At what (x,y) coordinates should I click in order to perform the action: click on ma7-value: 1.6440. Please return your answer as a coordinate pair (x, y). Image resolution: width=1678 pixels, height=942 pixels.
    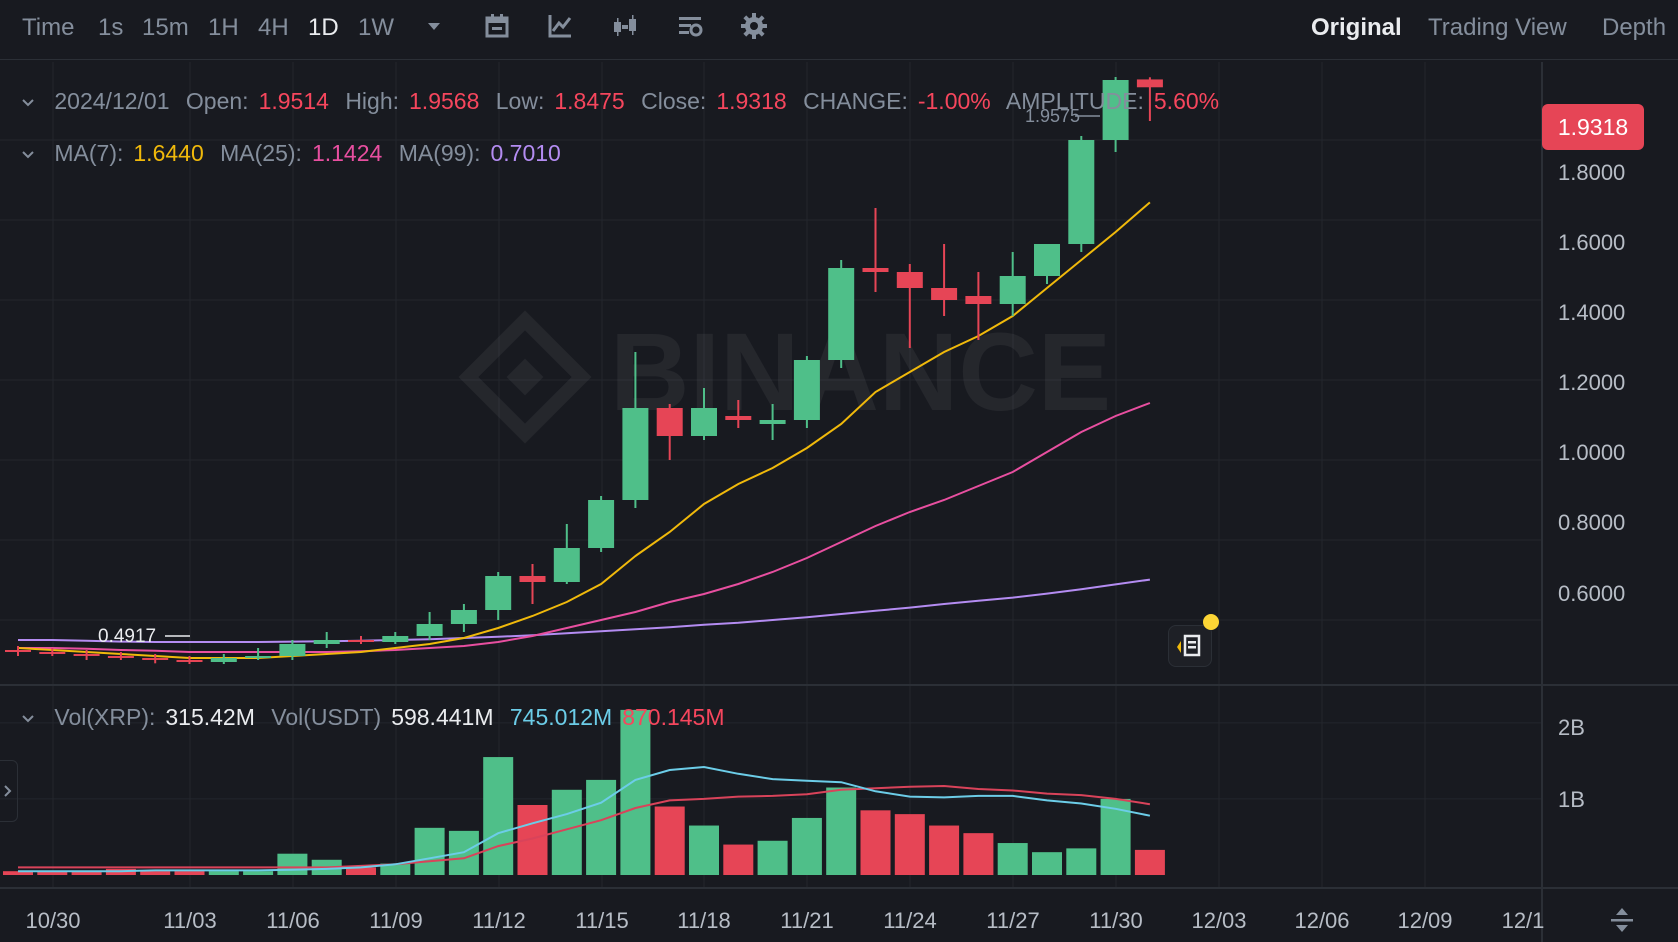
    Looking at the image, I should click on (168, 153).